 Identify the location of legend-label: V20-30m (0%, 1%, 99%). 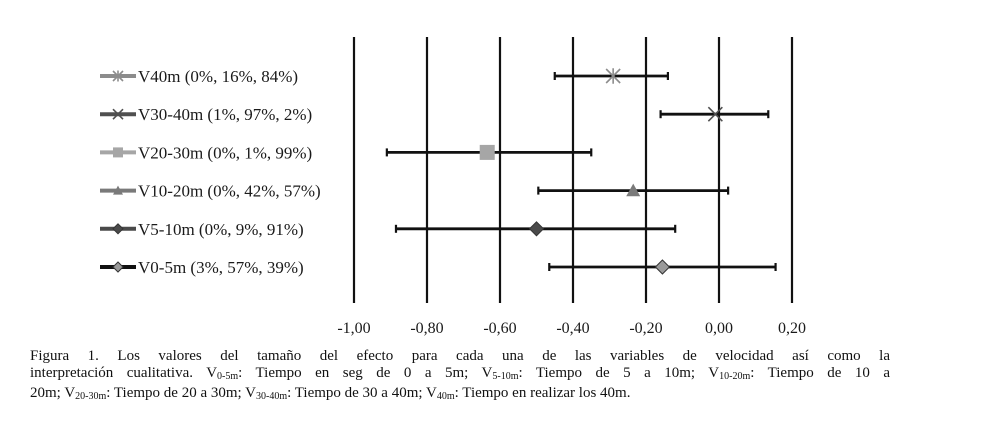
(225, 152).